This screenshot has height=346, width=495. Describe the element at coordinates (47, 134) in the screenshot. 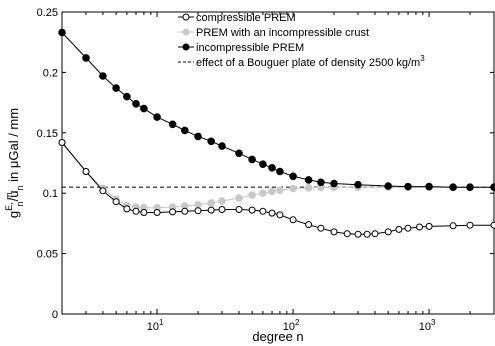

I see `y-tick-label: 0.15` at that location.